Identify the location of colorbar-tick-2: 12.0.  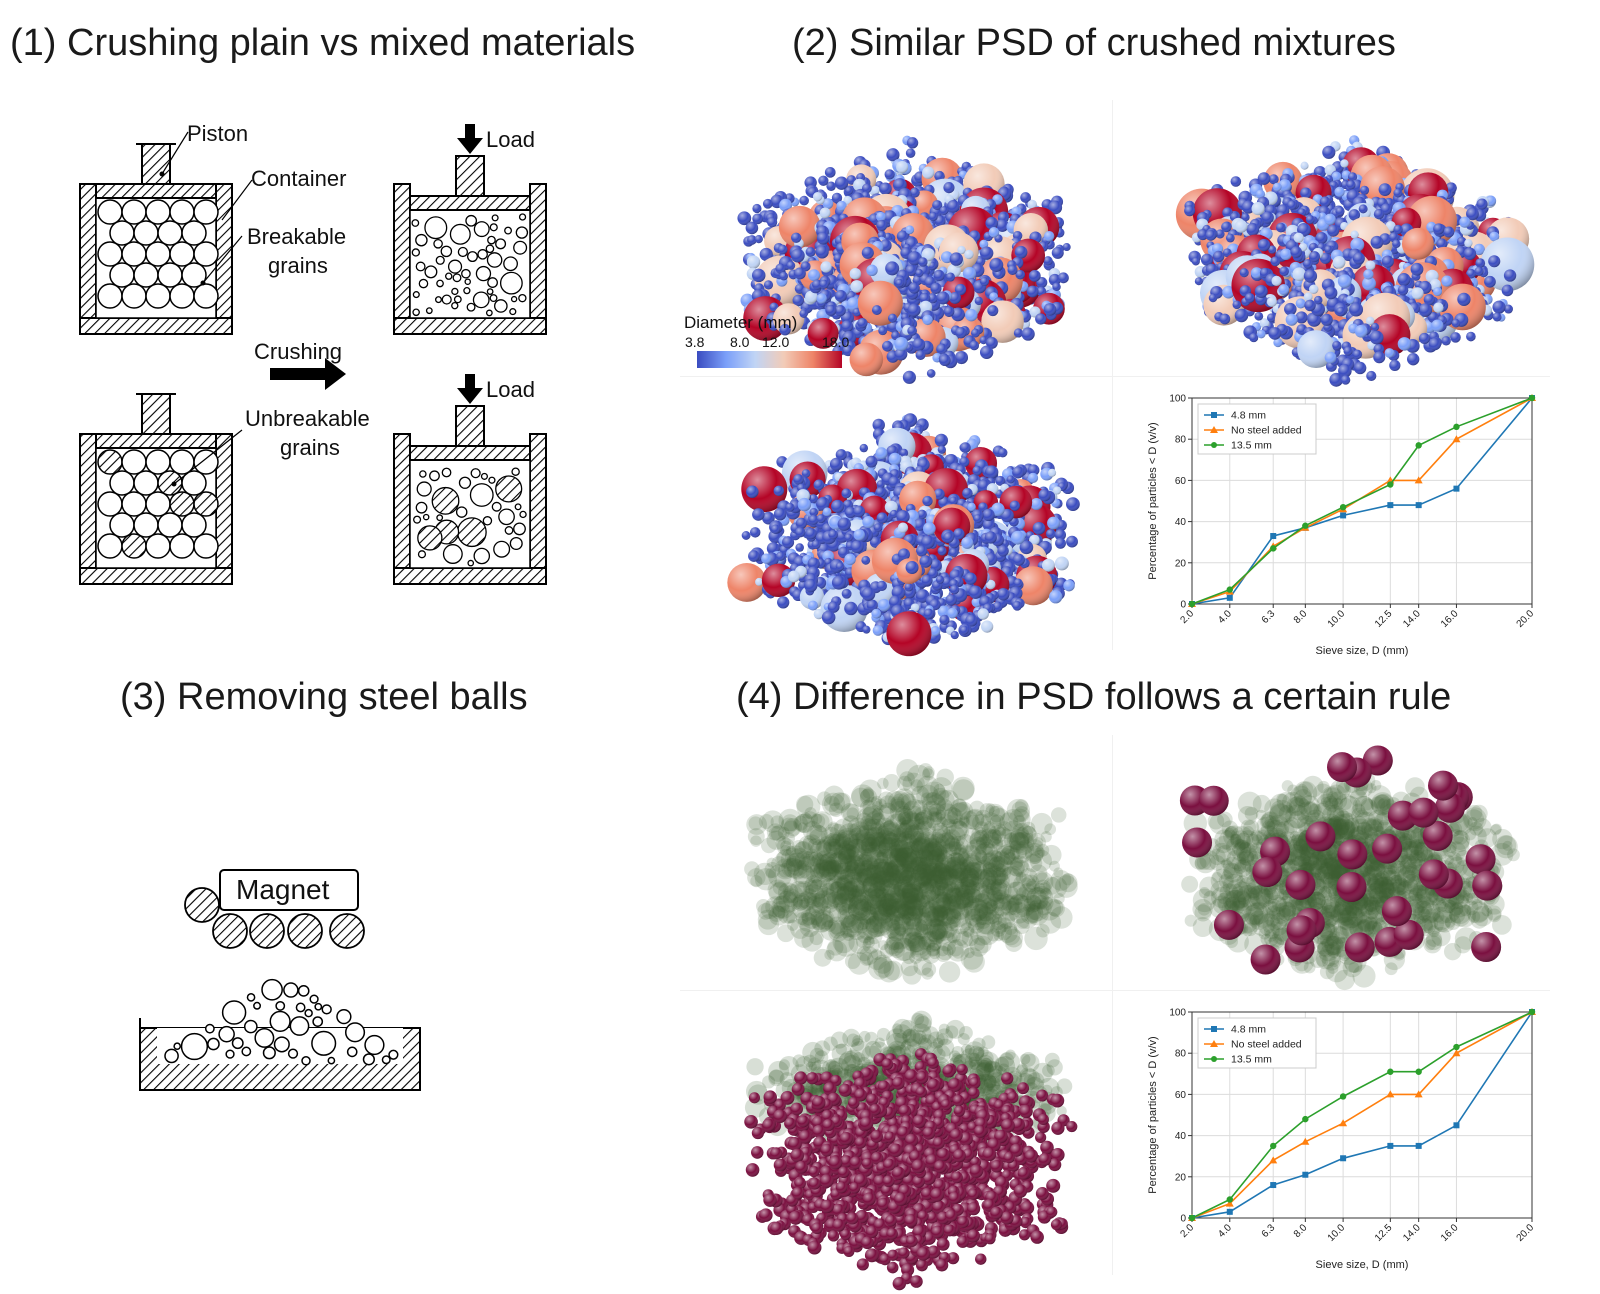
(775, 342).